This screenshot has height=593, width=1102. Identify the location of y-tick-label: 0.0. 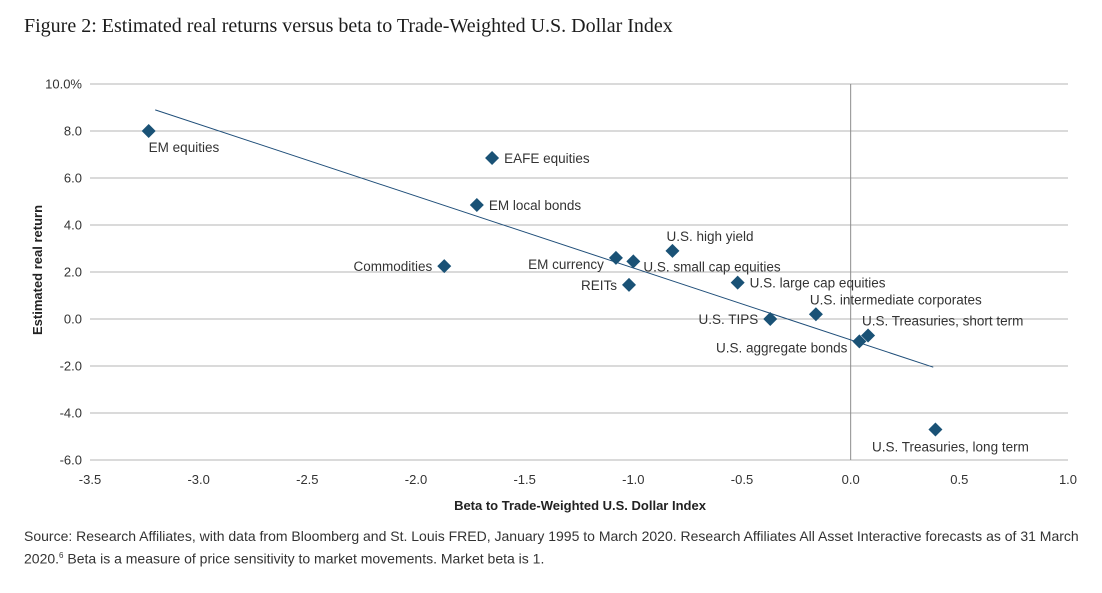
(73, 319).